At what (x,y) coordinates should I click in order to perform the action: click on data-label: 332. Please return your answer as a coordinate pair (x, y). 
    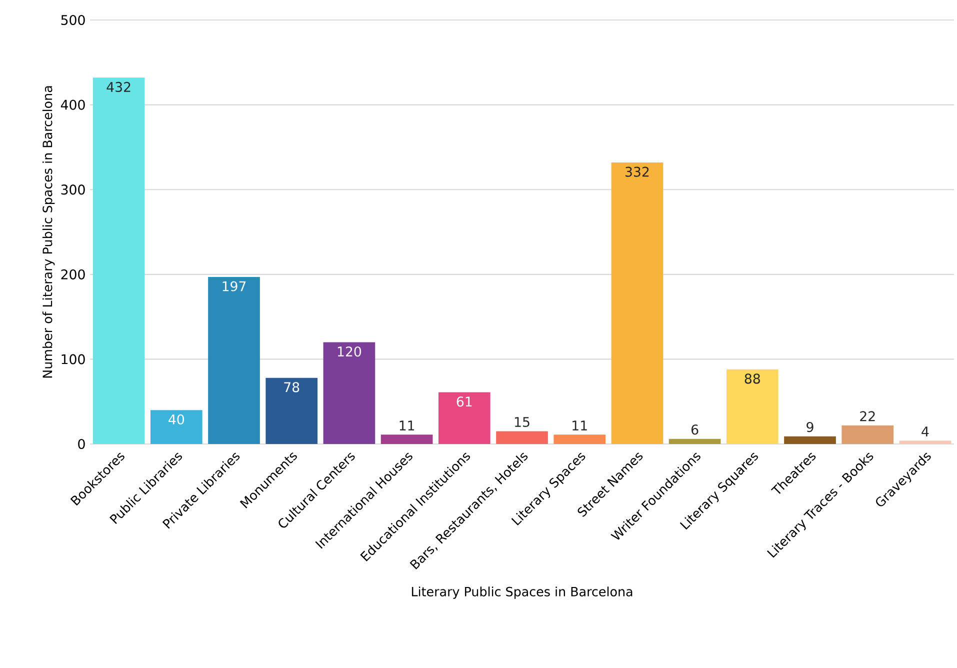
    Looking at the image, I should click on (637, 171).